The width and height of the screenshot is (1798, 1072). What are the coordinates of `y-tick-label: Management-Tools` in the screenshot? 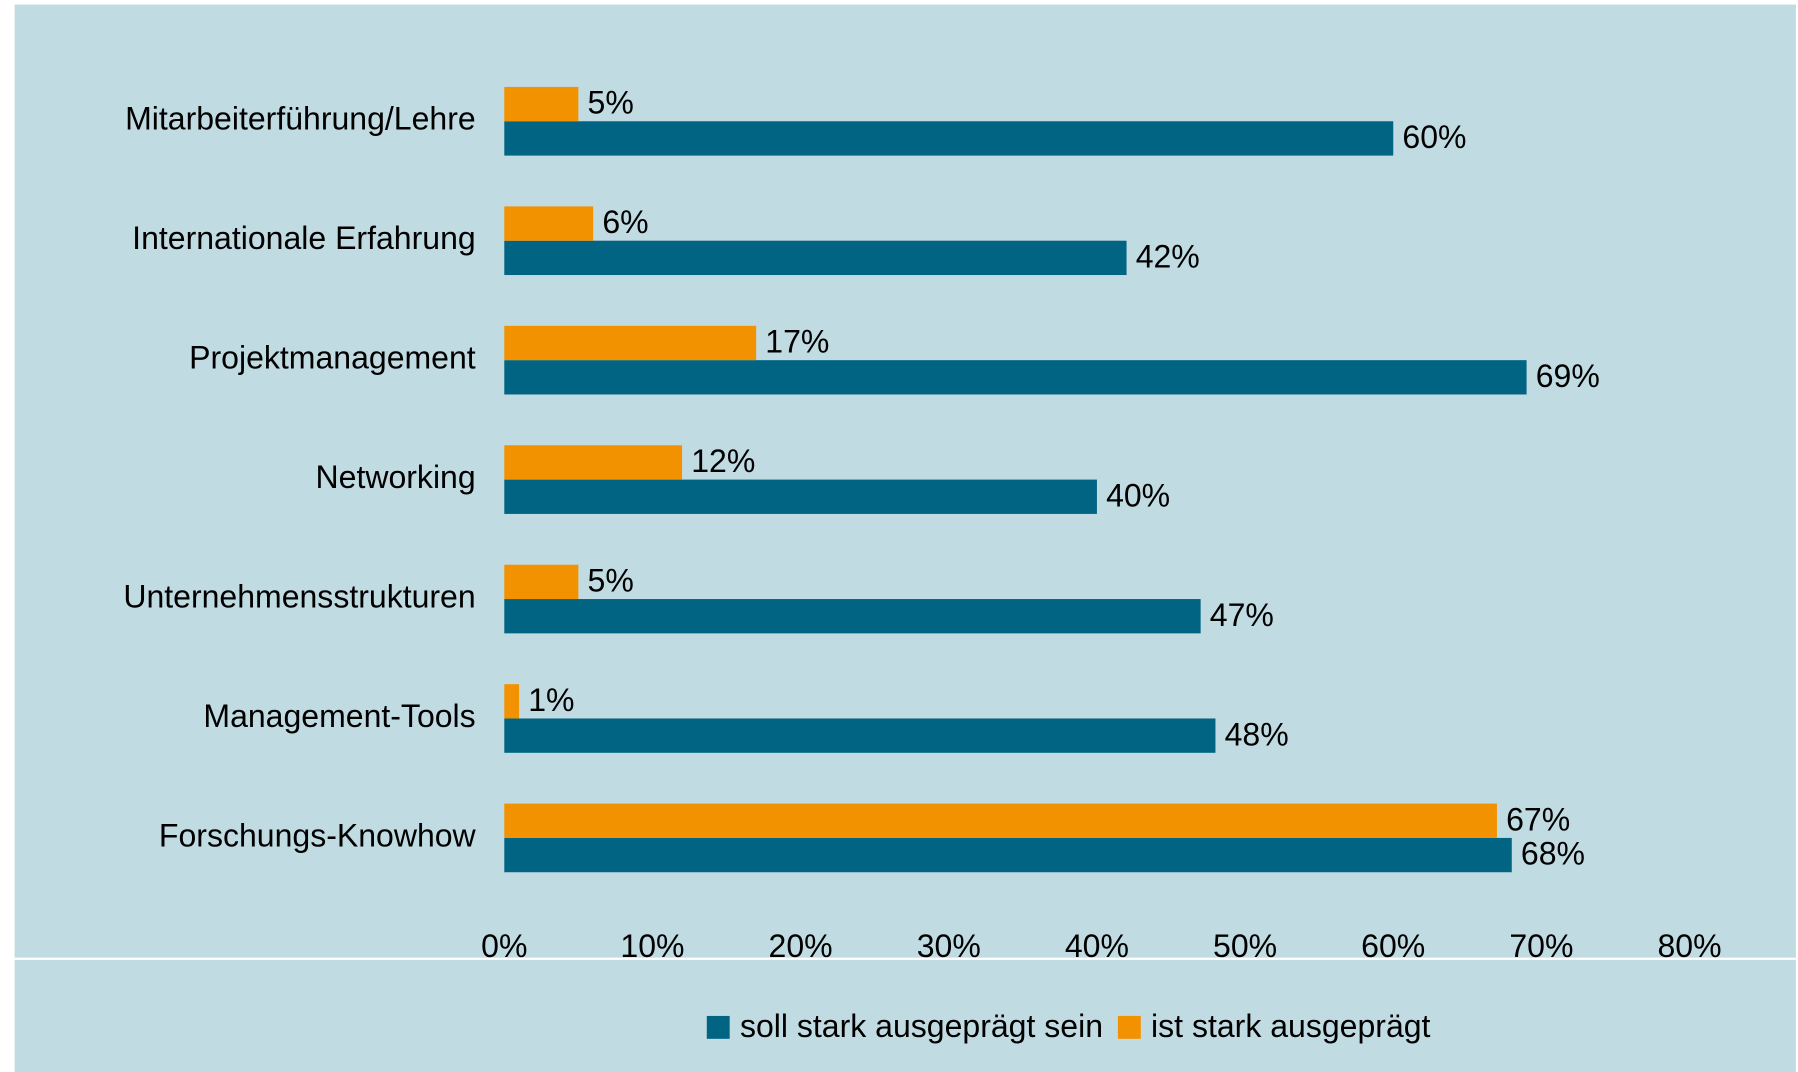 It's located at (339, 716).